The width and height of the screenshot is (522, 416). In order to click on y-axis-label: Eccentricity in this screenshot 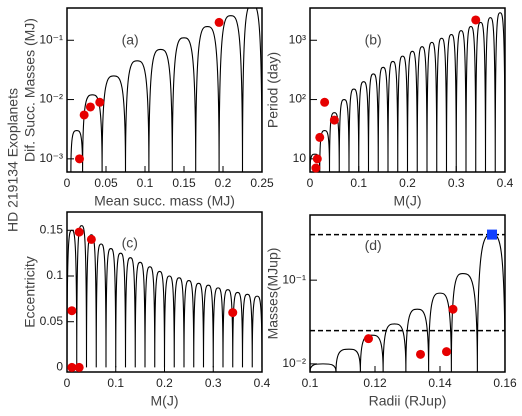, I will do `click(30, 292)`.